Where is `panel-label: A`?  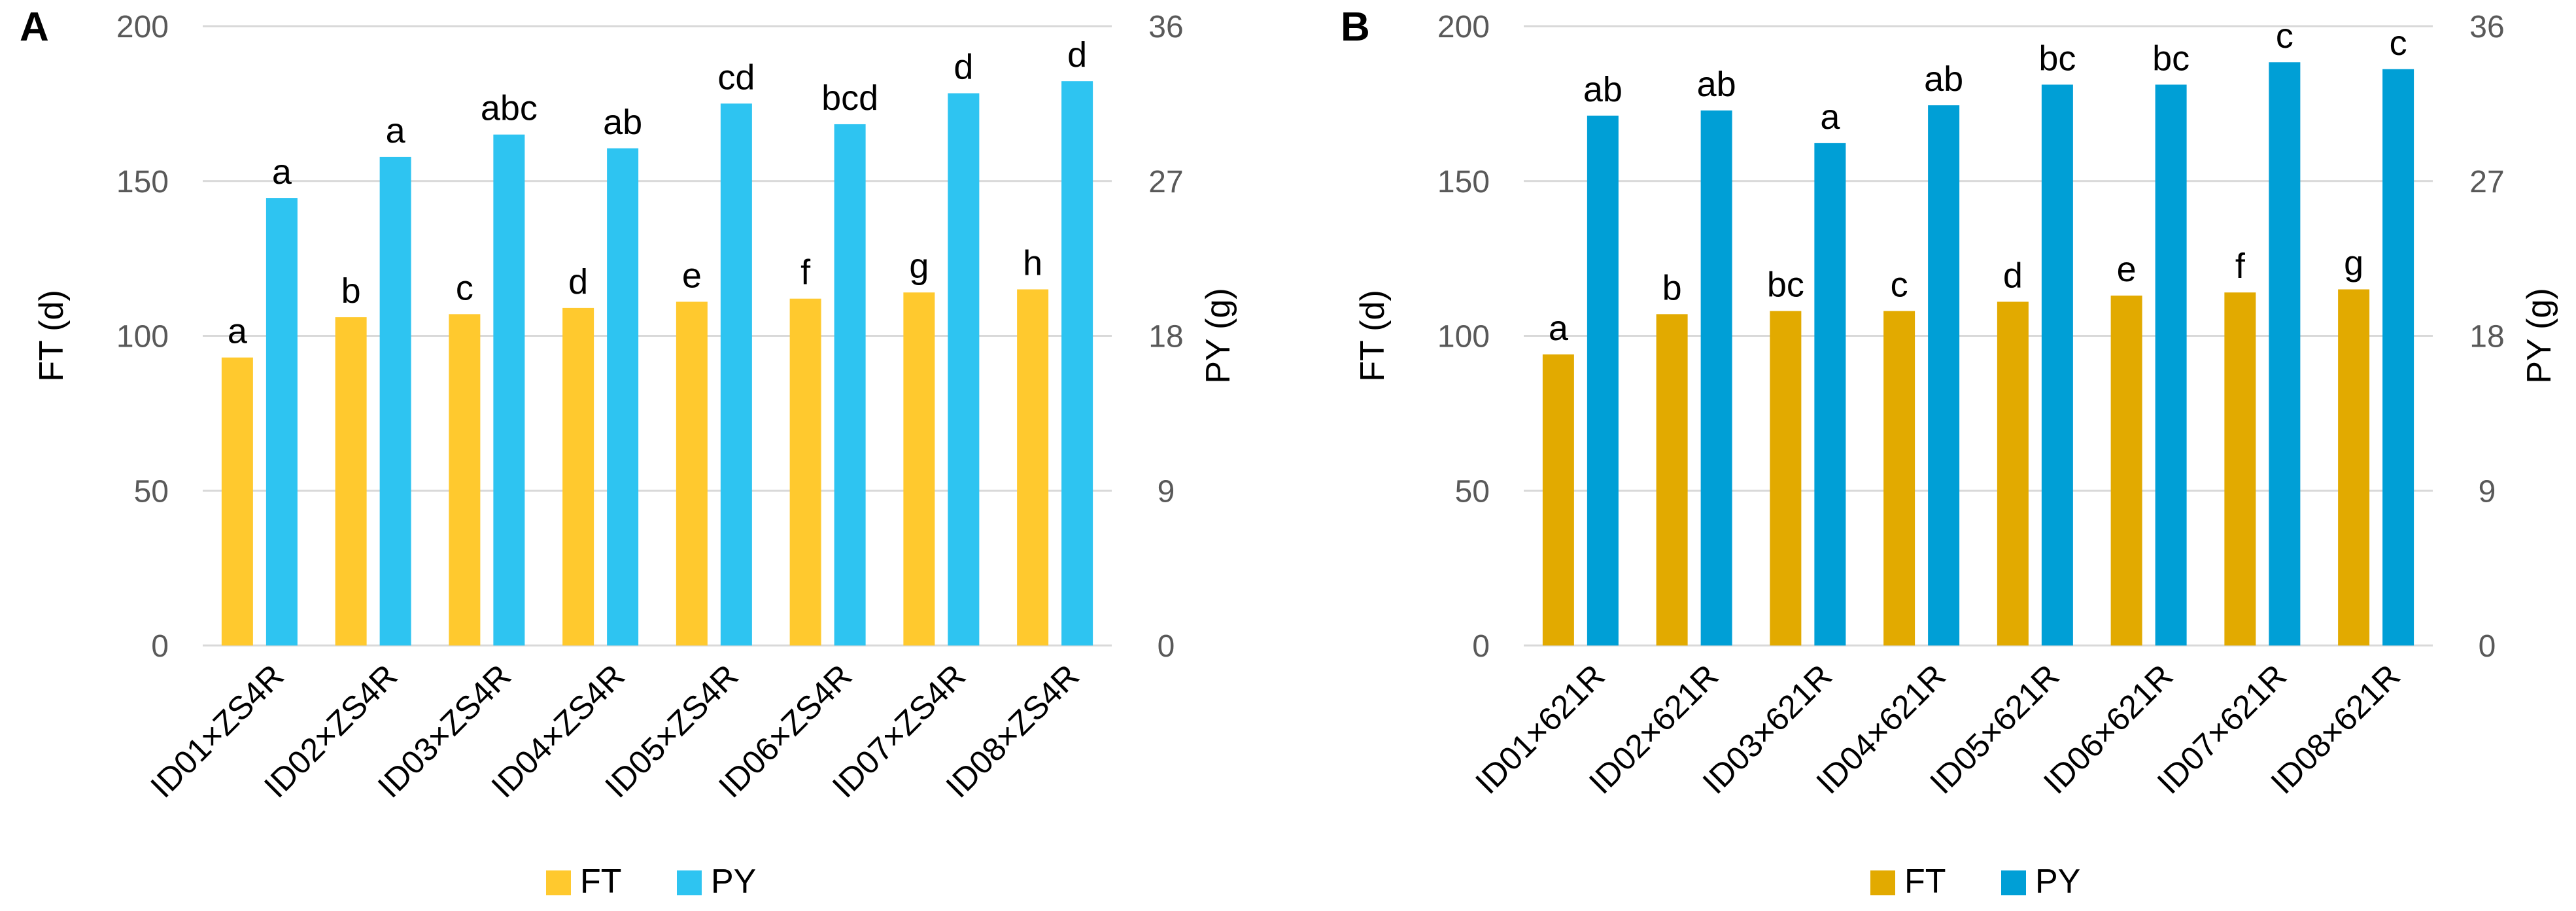
panel-label: A is located at coordinates (35, 27).